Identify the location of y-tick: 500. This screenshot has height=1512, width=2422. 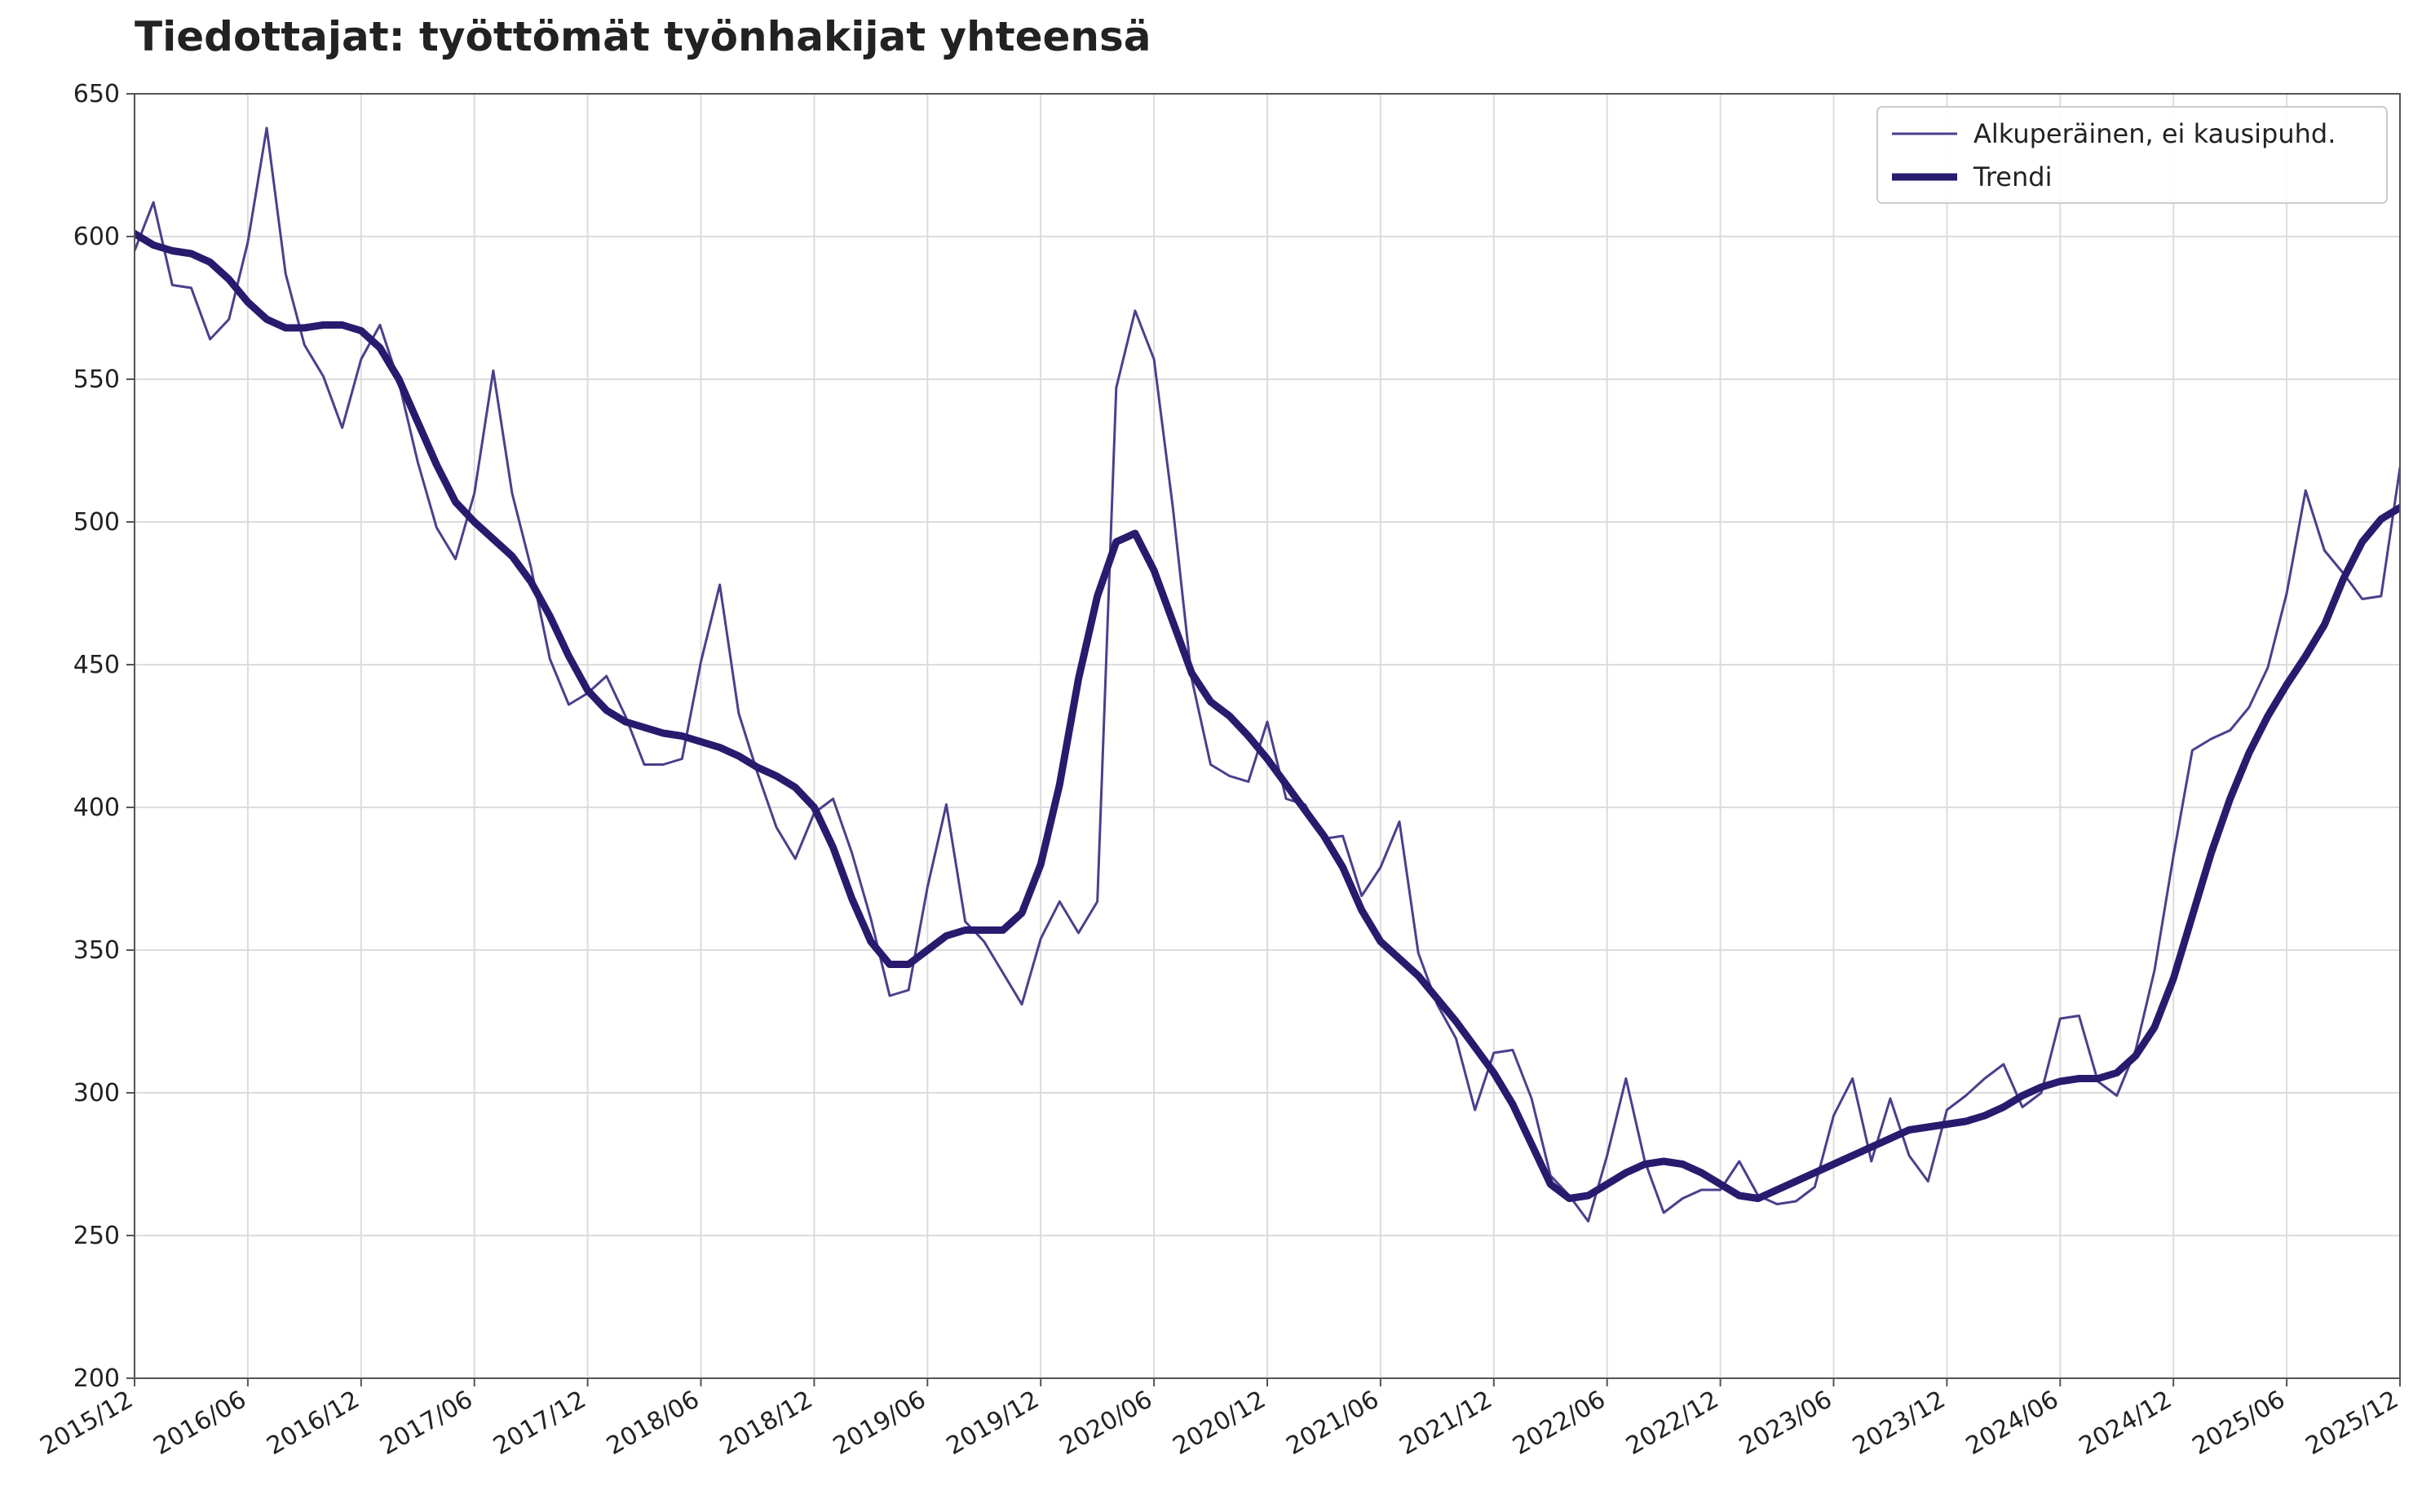
(104, 522).